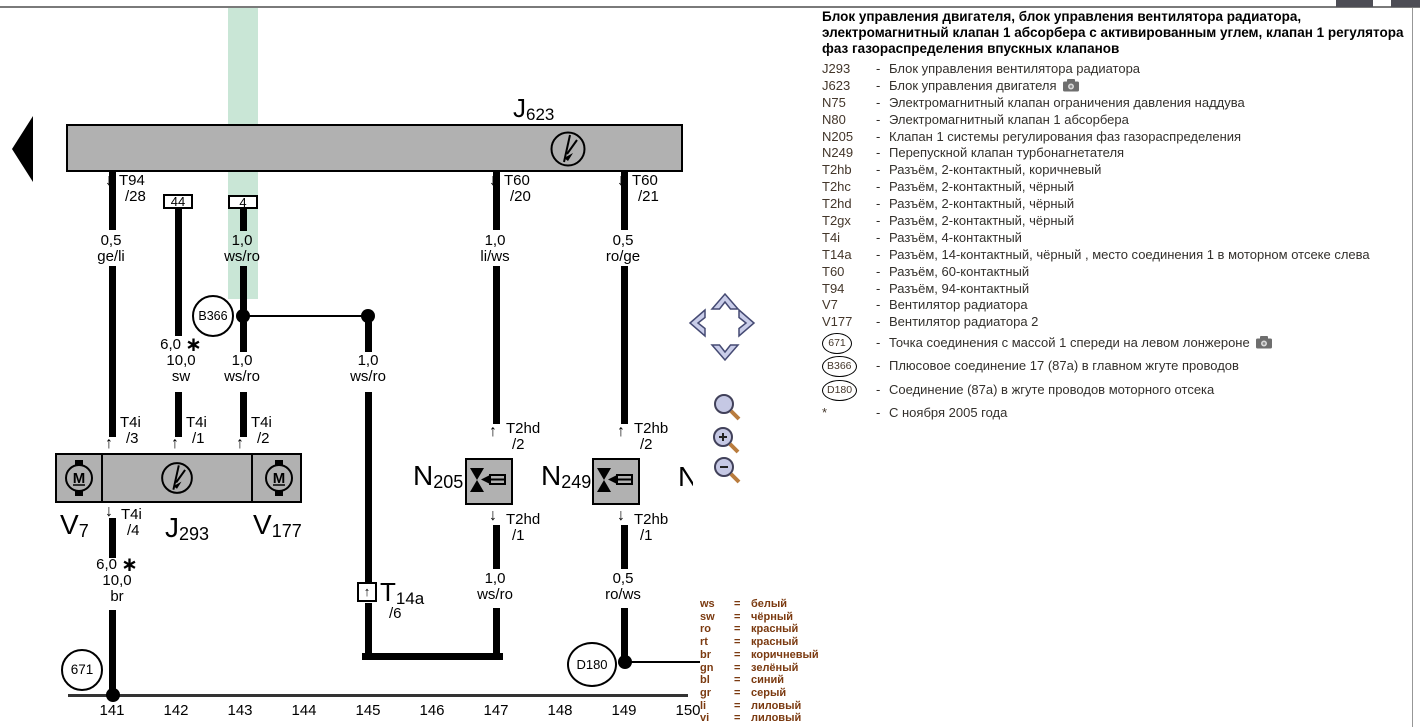  I want to click on connector-label: T2hd/2, so click(523, 436).